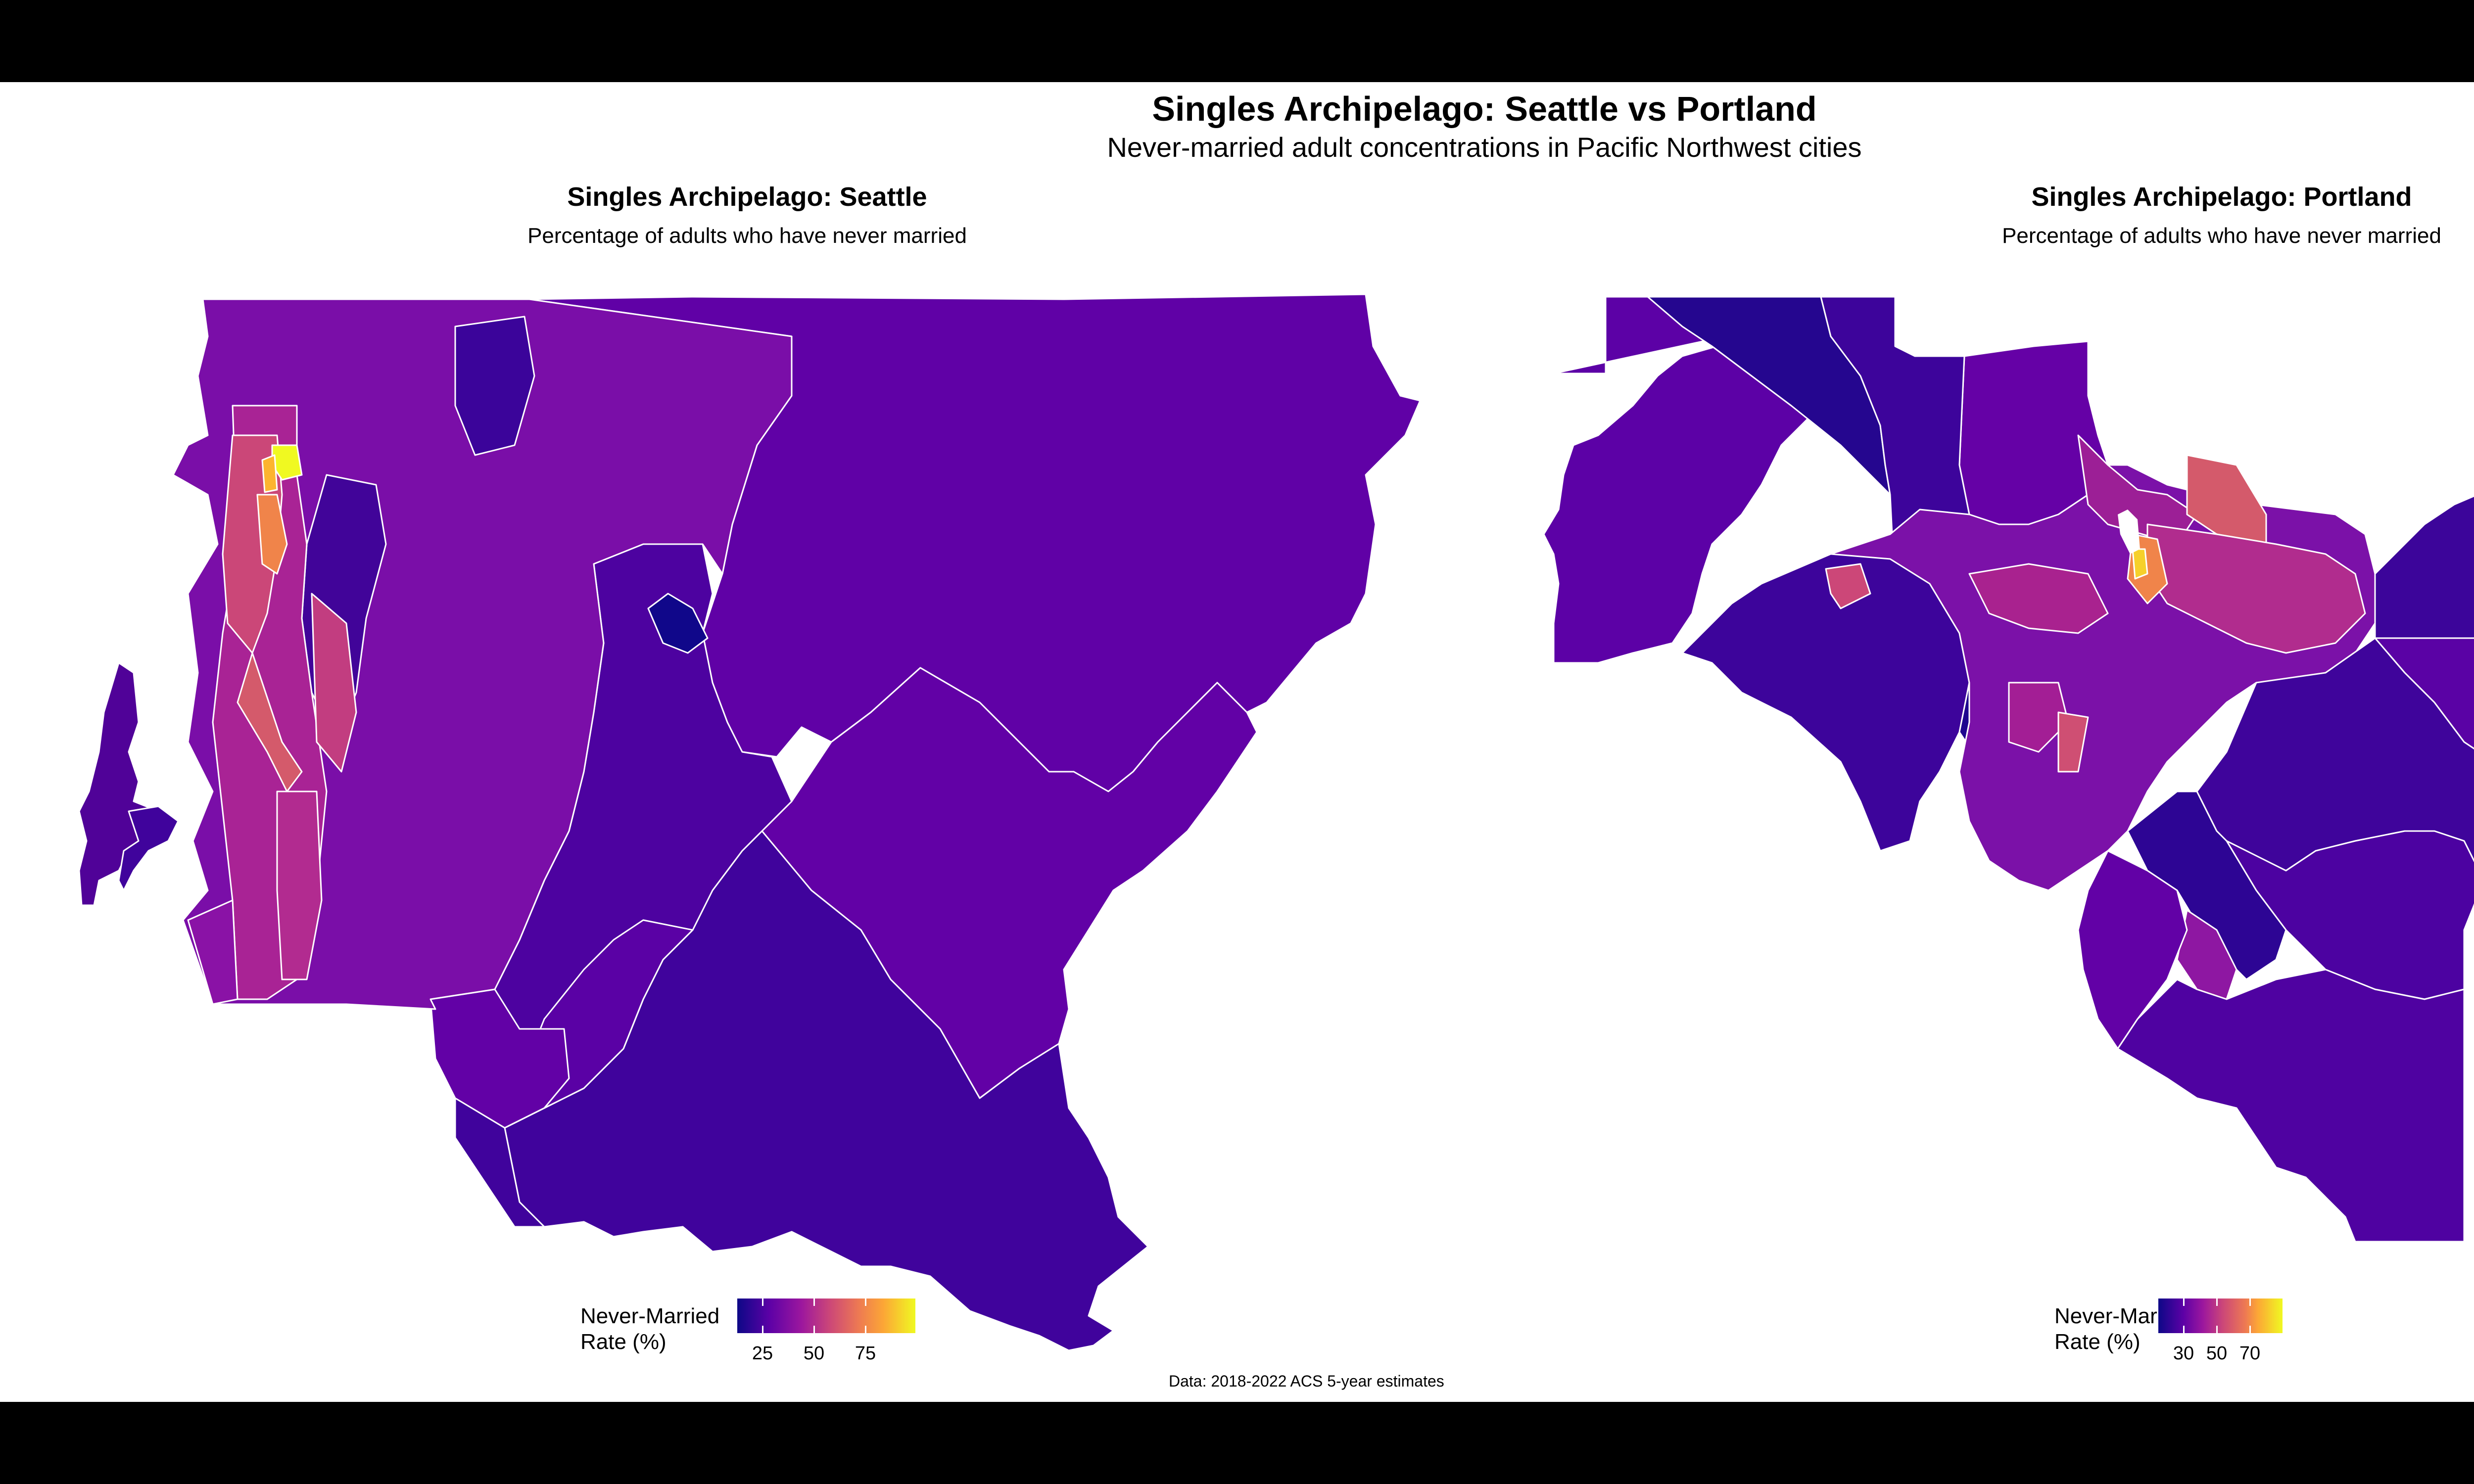 The image size is (2474, 1484). What do you see at coordinates (299, 885) in the screenshot?
I see `seattle-urban-south-magenta` at bounding box center [299, 885].